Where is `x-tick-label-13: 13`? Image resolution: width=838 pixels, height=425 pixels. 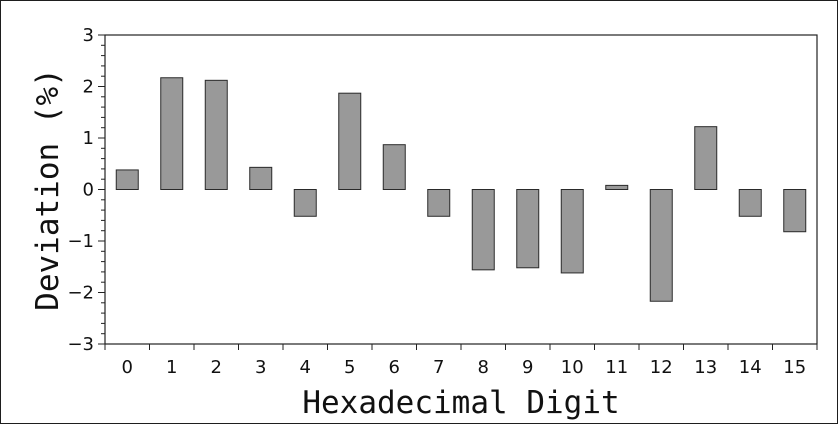
x-tick-label-13: 13 is located at coordinates (705, 367).